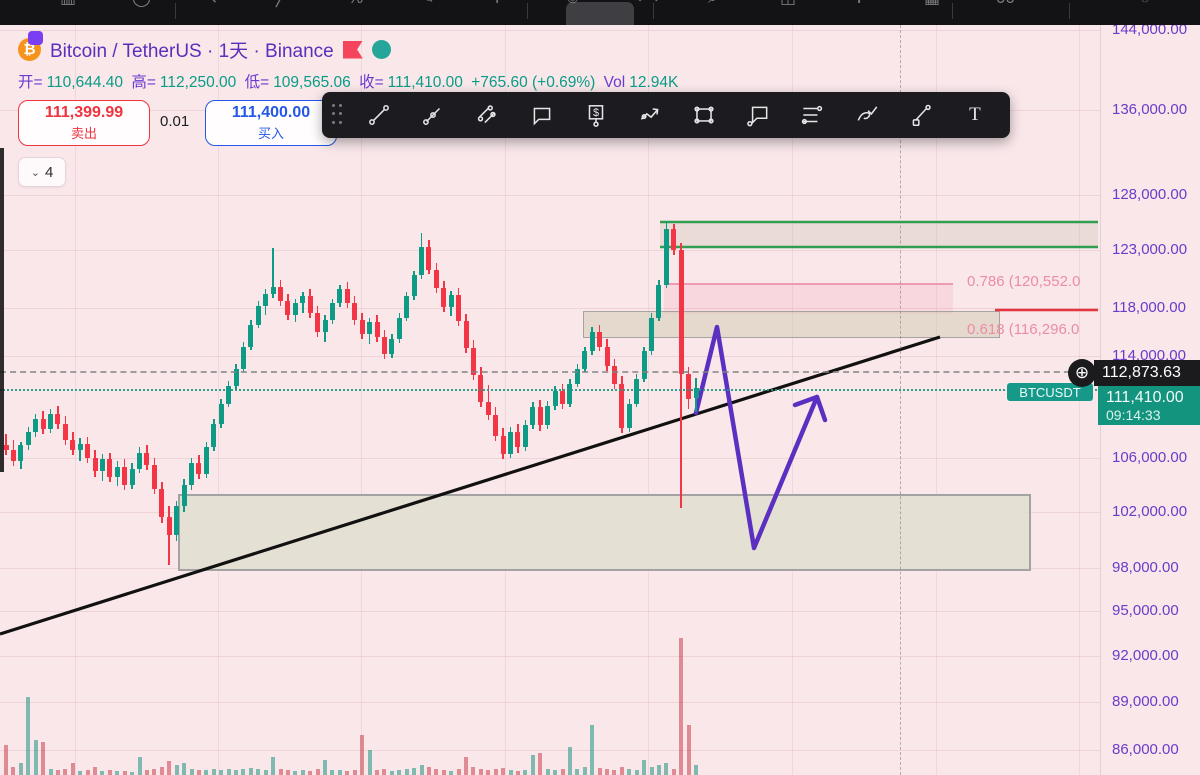  Describe the element at coordinates (355, 4) in the screenshot. I see `fib-icon: %` at that location.